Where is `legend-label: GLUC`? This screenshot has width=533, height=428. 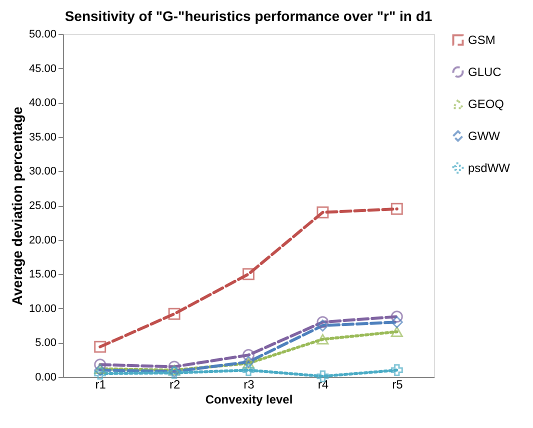
legend-label: GLUC is located at coordinates (485, 72).